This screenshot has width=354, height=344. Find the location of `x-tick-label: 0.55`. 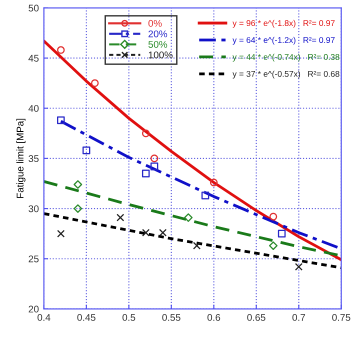

x-tick-label: 0.55 is located at coordinates (171, 317).